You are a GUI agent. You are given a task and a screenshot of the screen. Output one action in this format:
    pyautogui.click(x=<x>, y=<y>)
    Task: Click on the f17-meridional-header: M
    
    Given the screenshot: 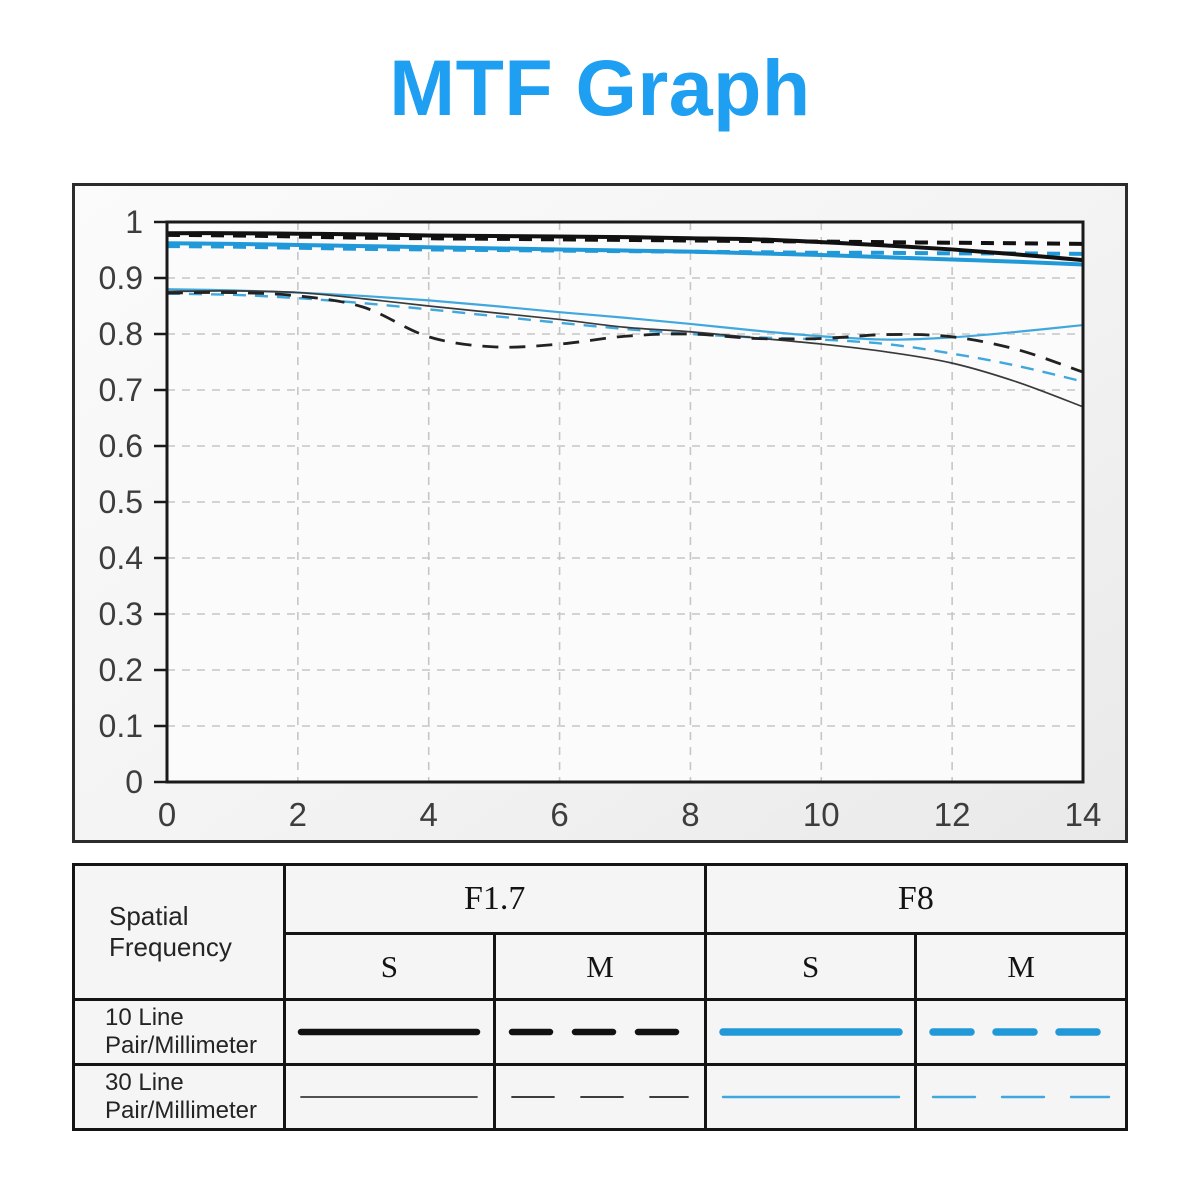 What is the action you would take?
    pyautogui.click(x=600, y=966)
    